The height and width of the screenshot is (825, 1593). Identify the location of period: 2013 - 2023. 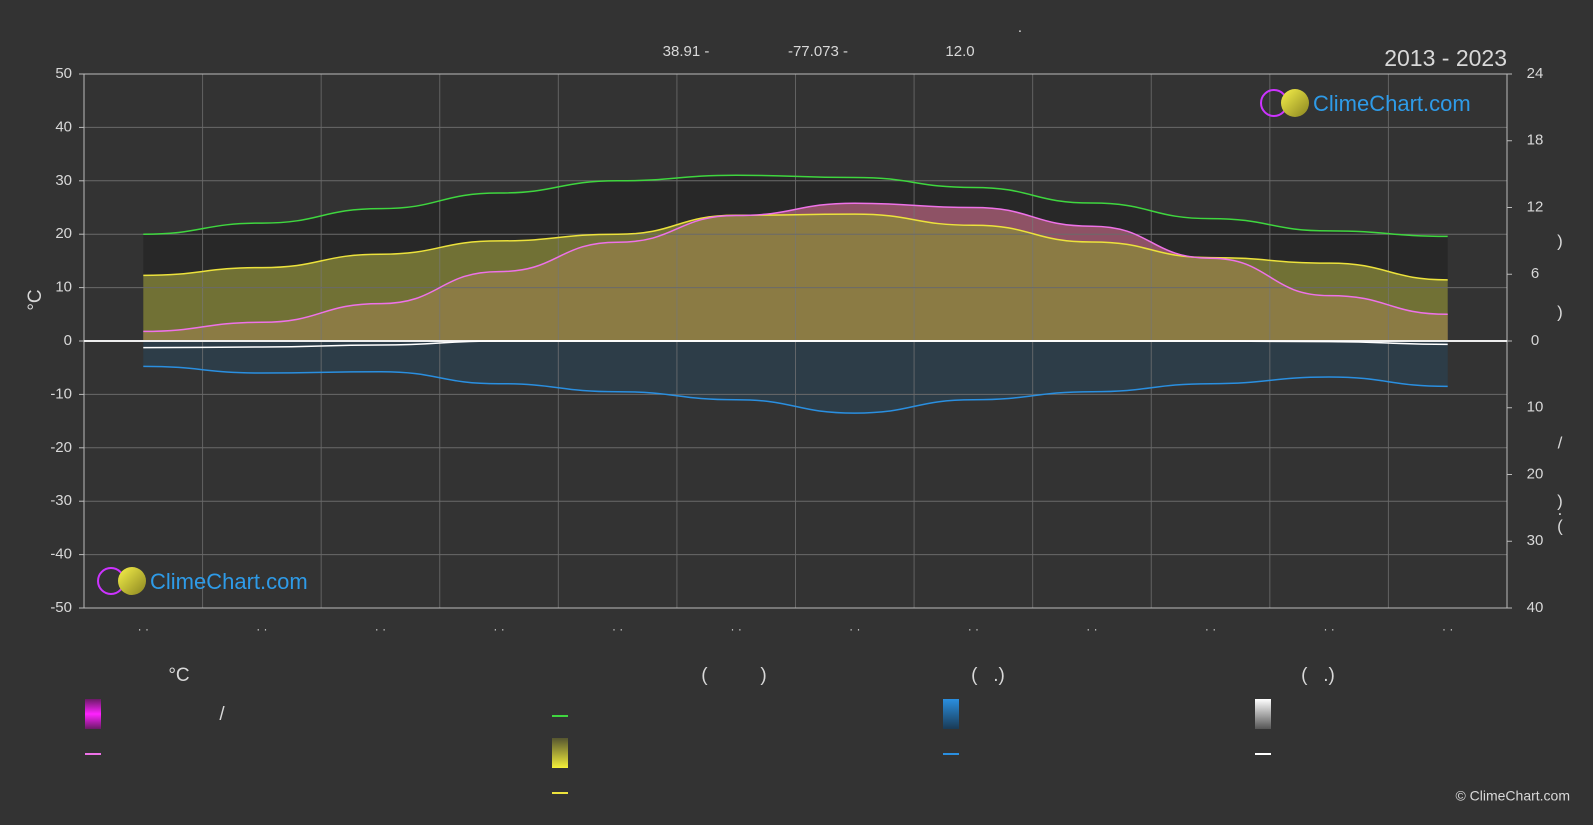
(1445, 58).